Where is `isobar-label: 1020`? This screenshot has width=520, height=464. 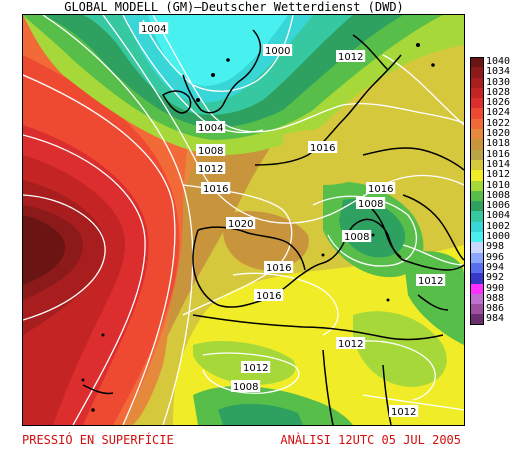
isobar-label: 1020 is located at coordinates (241, 223).